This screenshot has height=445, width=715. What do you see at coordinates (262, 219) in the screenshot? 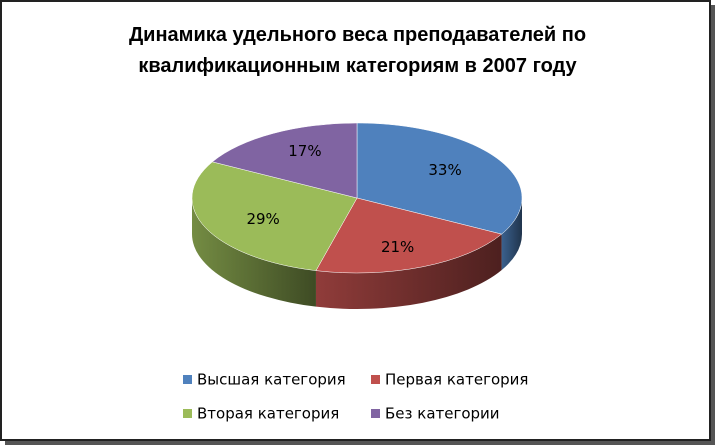
I see `data-label: 29%` at bounding box center [262, 219].